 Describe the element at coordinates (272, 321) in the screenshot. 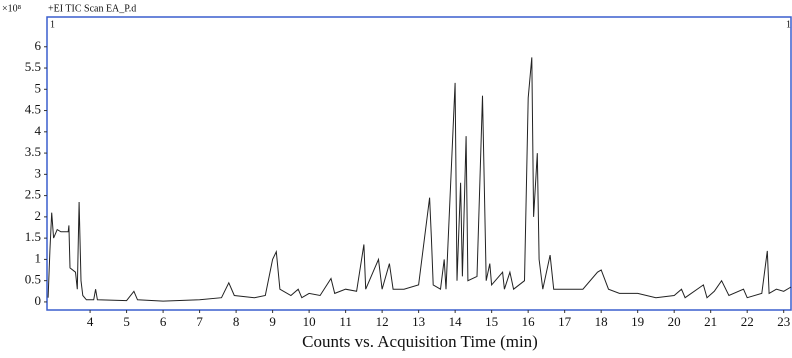

I see `x-tick-label: 9` at that location.